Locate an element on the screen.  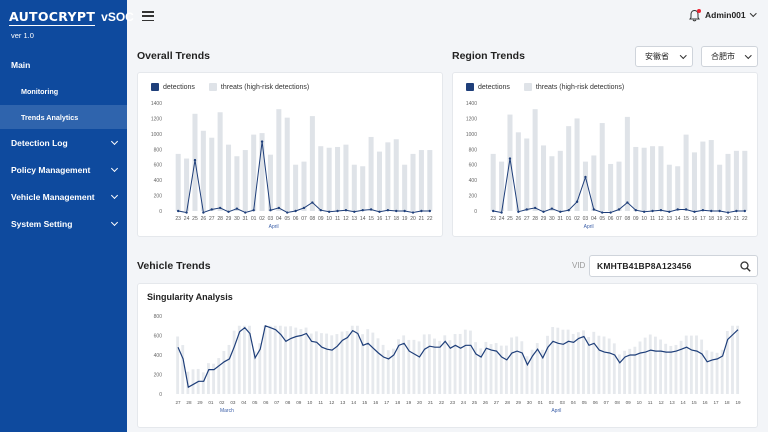
sidebar-group-policy-management: Policy Management is located at coordinates (63, 170).